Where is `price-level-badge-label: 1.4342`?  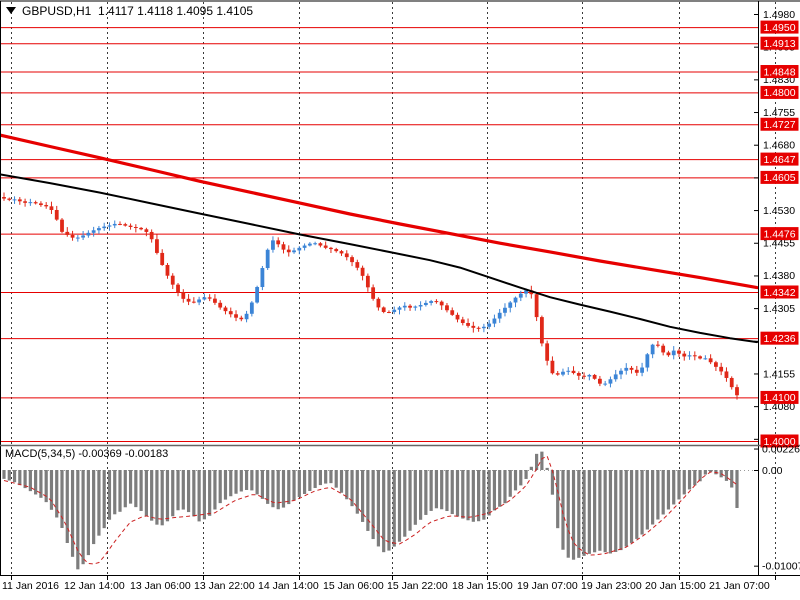
price-level-badge-label: 1.4342 is located at coordinates (779, 293).